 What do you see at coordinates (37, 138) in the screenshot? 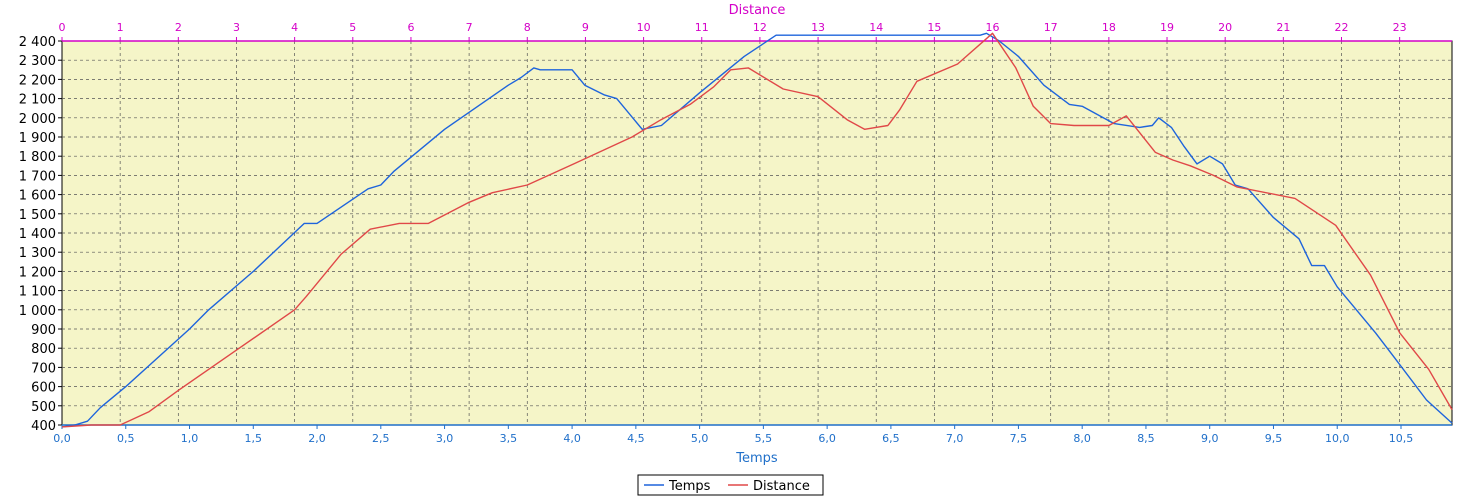
I see `y-tick-label: 1 900` at bounding box center [37, 138].